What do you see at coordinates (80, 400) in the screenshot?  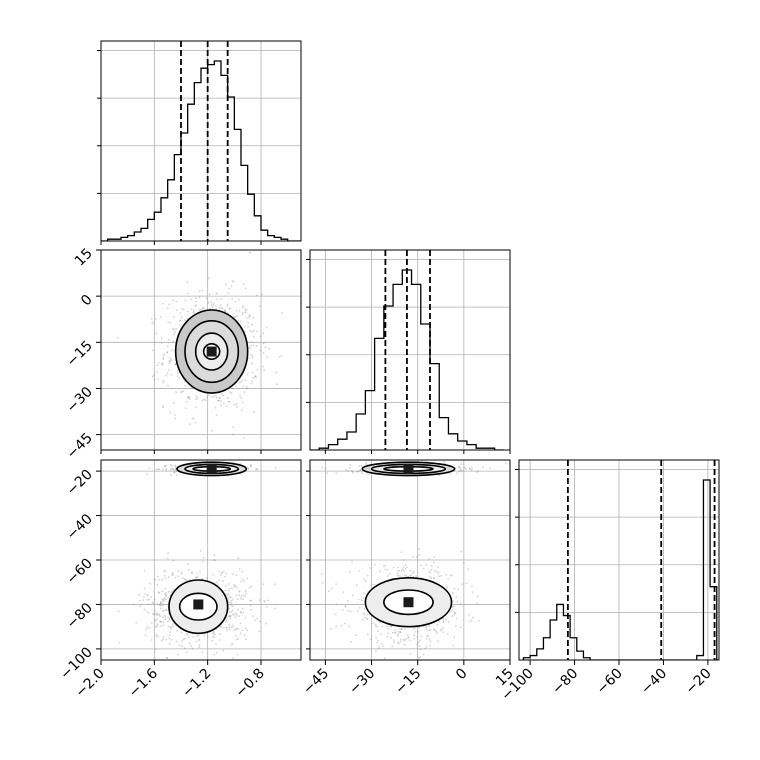 I see `y-tick-label: −30` at bounding box center [80, 400].